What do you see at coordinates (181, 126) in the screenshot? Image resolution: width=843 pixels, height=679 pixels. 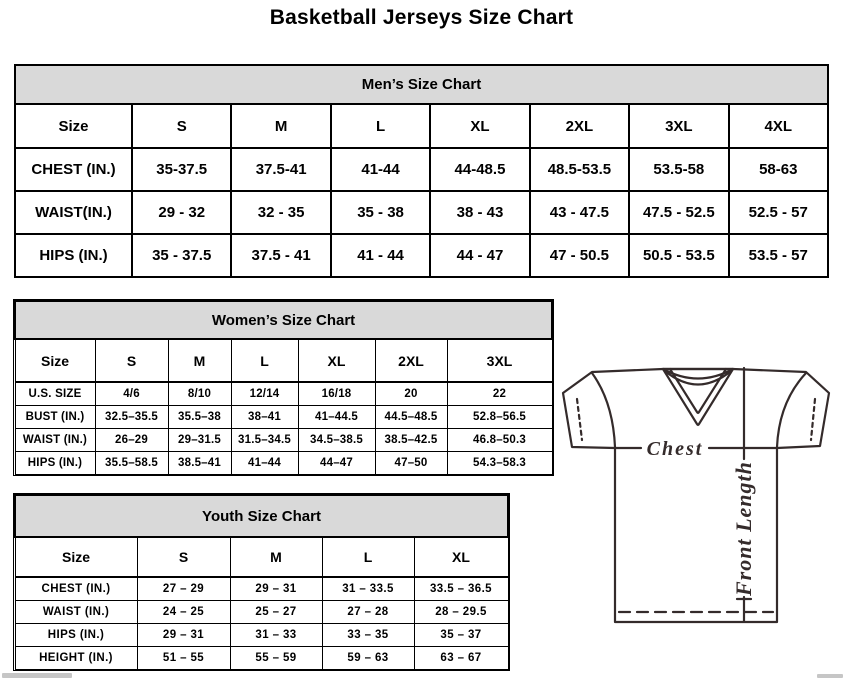 I see `column-header: S` at bounding box center [181, 126].